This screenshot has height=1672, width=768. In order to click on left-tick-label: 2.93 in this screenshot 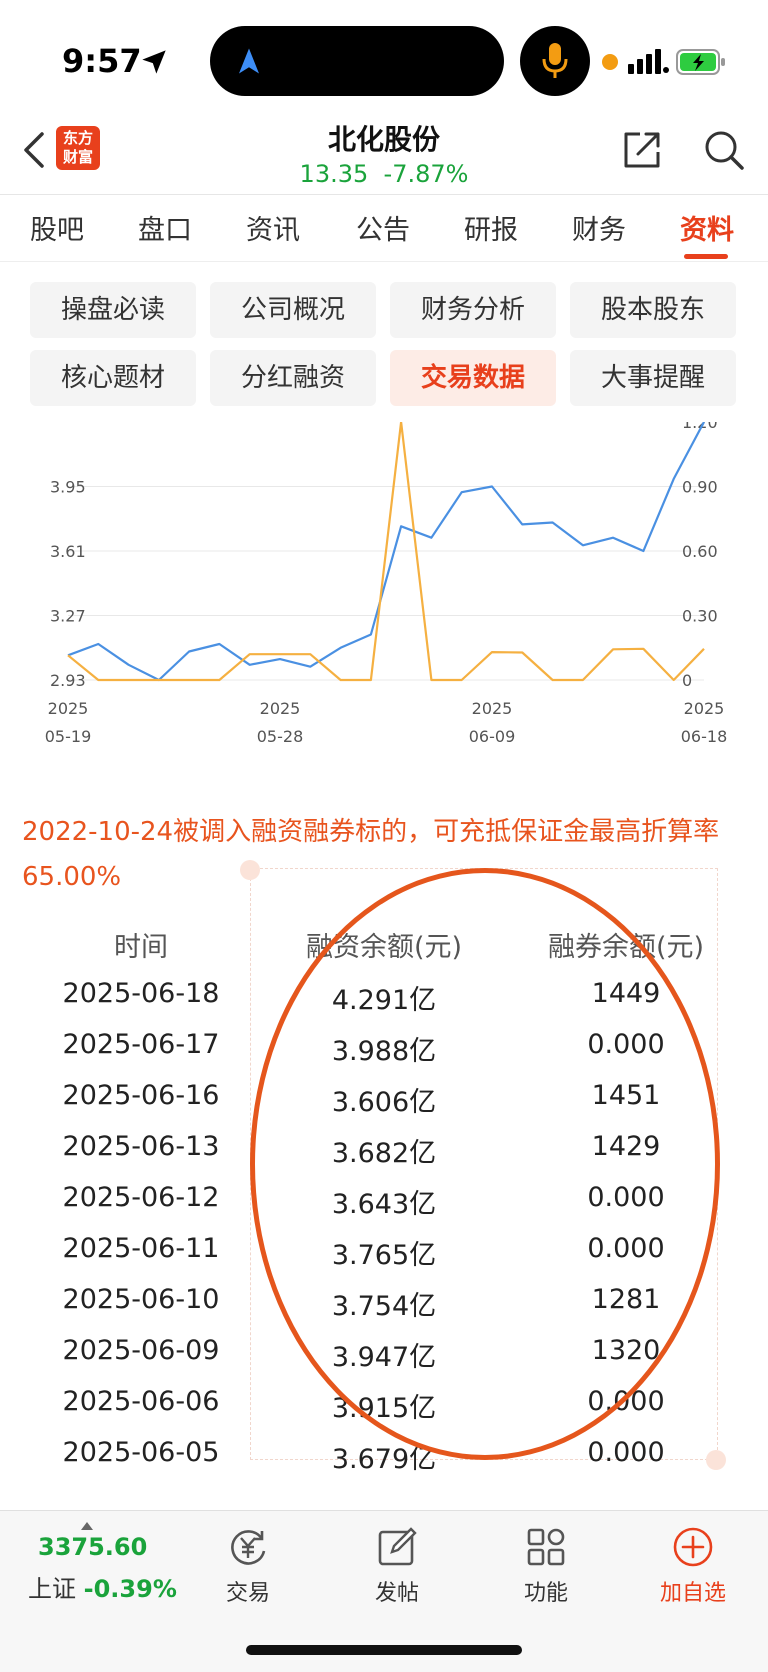, I will do `click(68, 680)`.